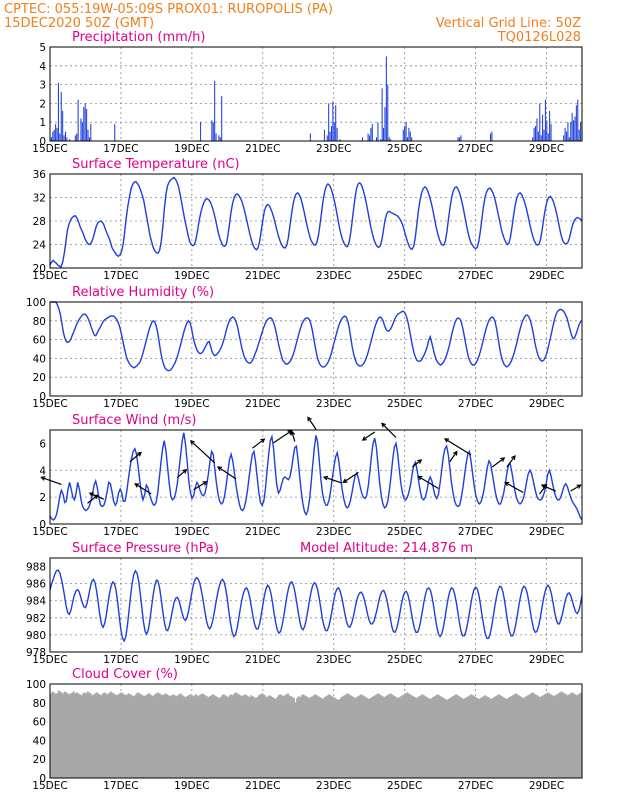 The height and width of the screenshot is (800, 618). What do you see at coordinates (42, 444) in the screenshot?
I see `y-tick-label: 6` at bounding box center [42, 444].